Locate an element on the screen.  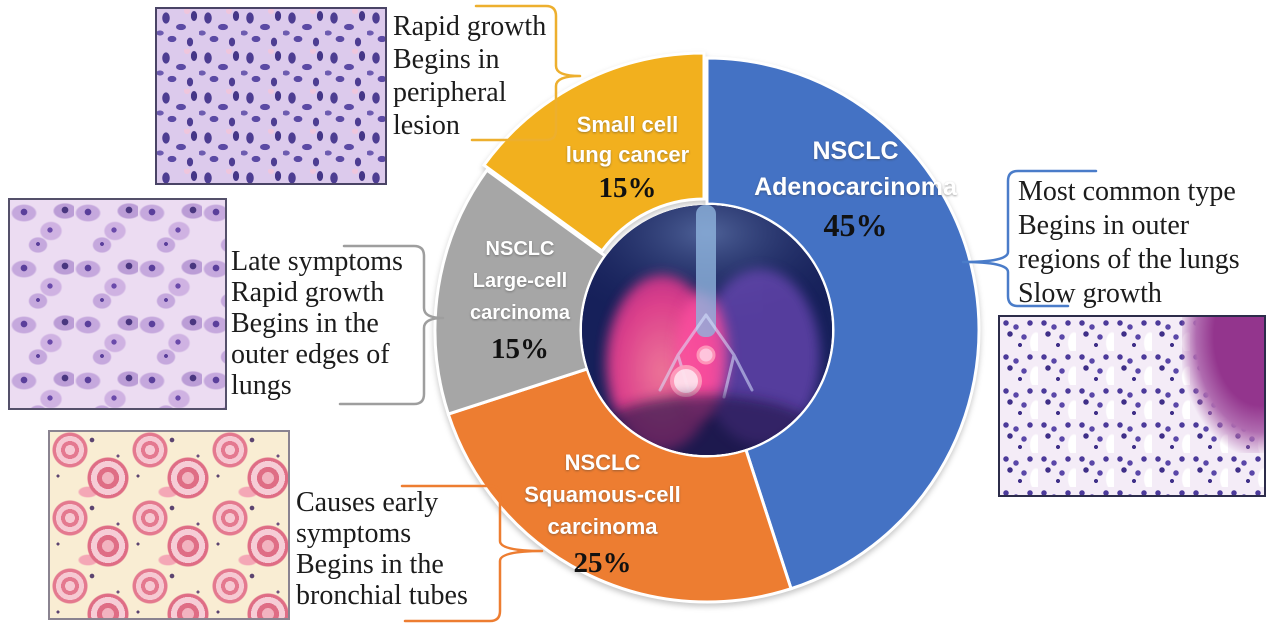
callout-line: lesion is located at coordinates (426, 125).